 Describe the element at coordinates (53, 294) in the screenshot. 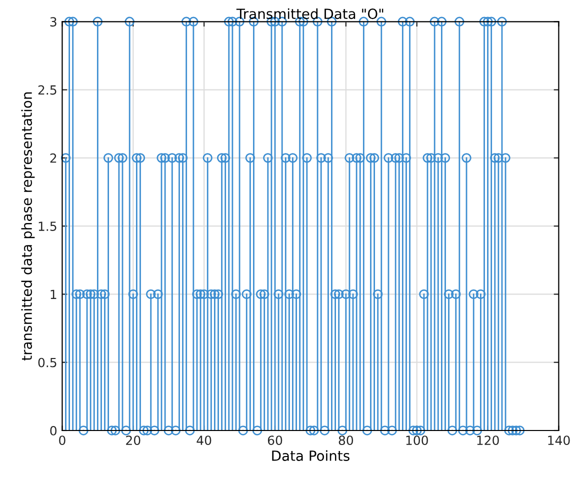

I see `y-tick-label: 1` at that location.